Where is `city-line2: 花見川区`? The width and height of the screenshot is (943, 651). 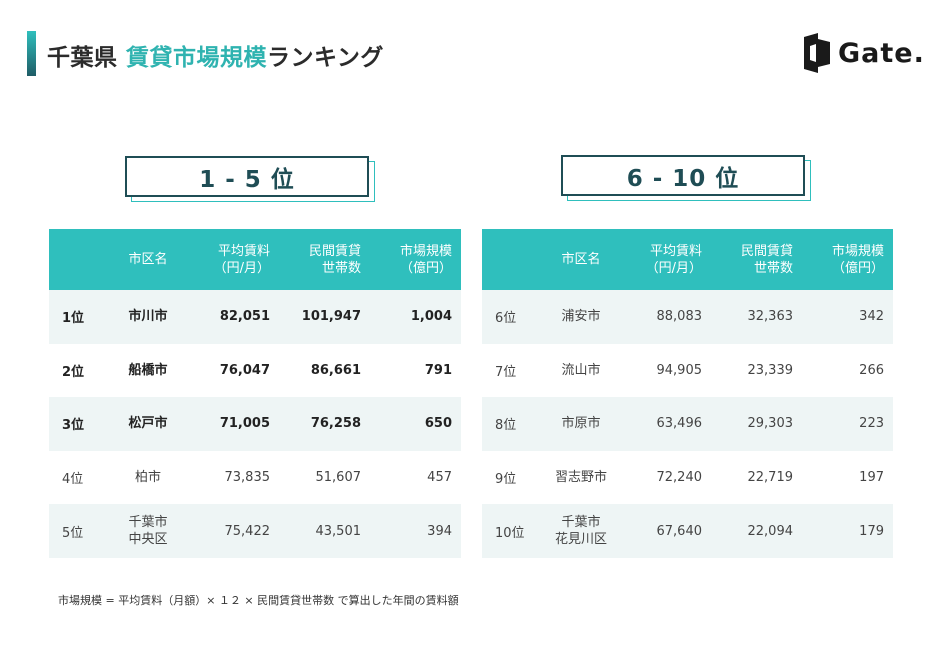
city-line2: 花見川区 is located at coordinates (580, 540).